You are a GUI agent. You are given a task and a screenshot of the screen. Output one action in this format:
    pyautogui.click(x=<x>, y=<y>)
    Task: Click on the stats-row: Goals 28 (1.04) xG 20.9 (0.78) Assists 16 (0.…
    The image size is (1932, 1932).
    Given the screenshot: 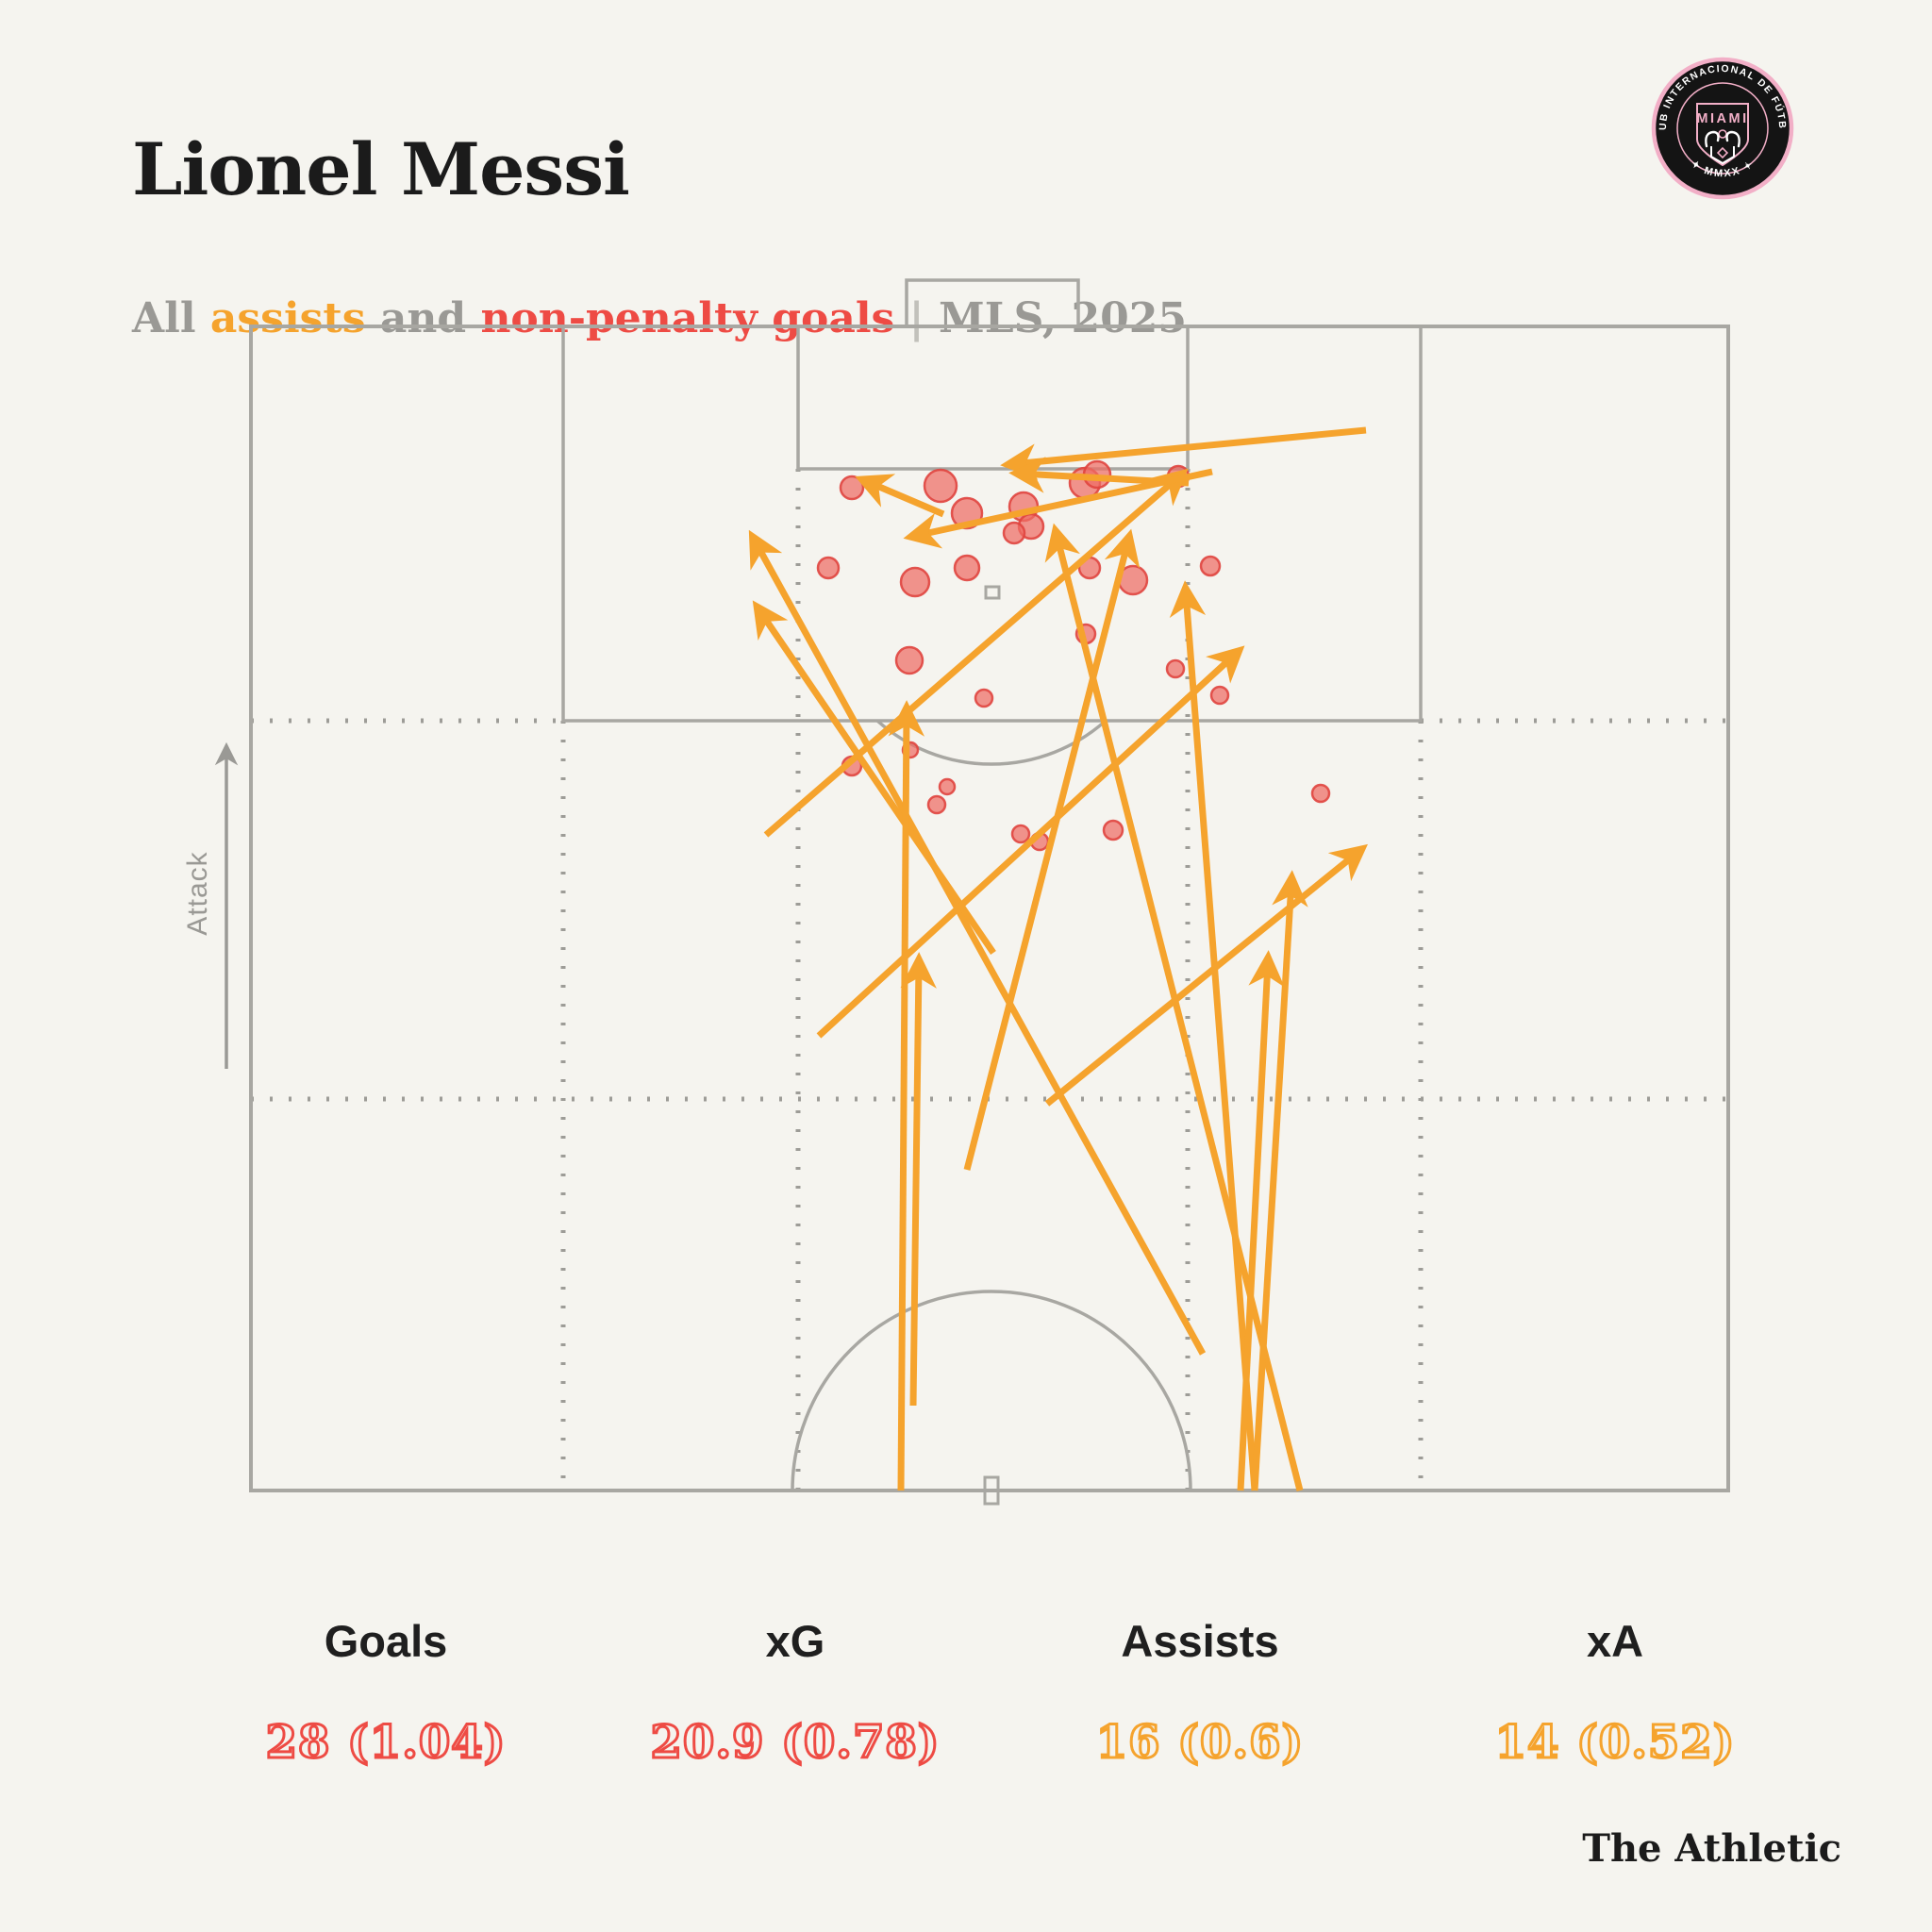 What is the action you would take?
    pyautogui.click(x=966, y=1719)
    